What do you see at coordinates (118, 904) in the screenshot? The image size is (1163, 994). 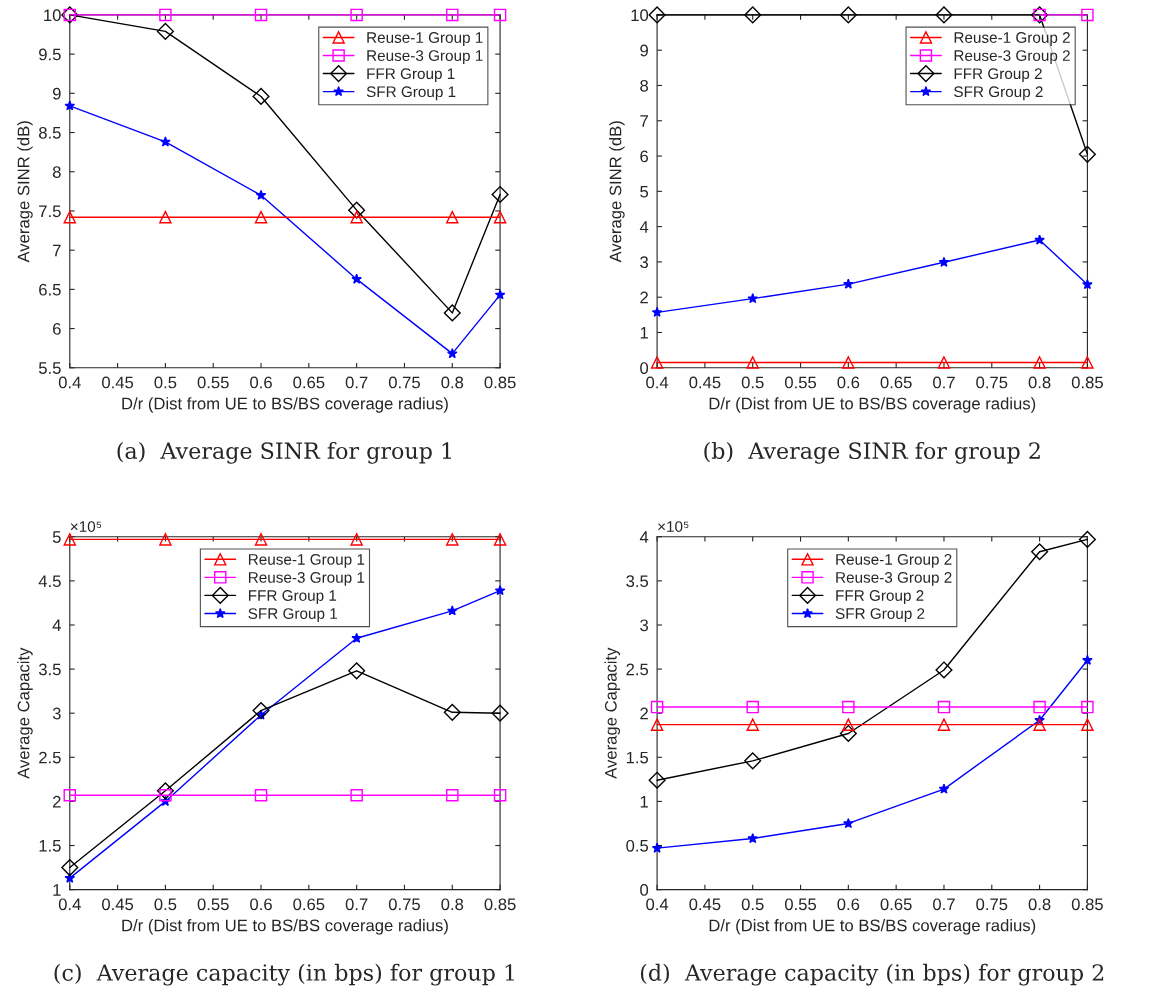 I see `x-tick-label: 0.45` at bounding box center [118, 904].